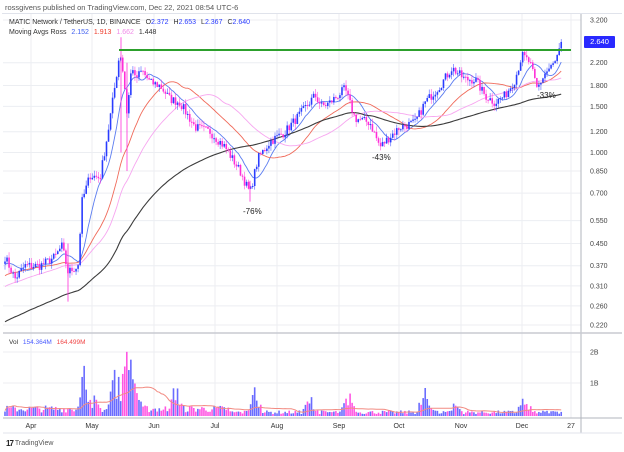 The height and width of the screenshot is (452, 624). I want to click on last-price-badge: 2.640, so click(599, 42).